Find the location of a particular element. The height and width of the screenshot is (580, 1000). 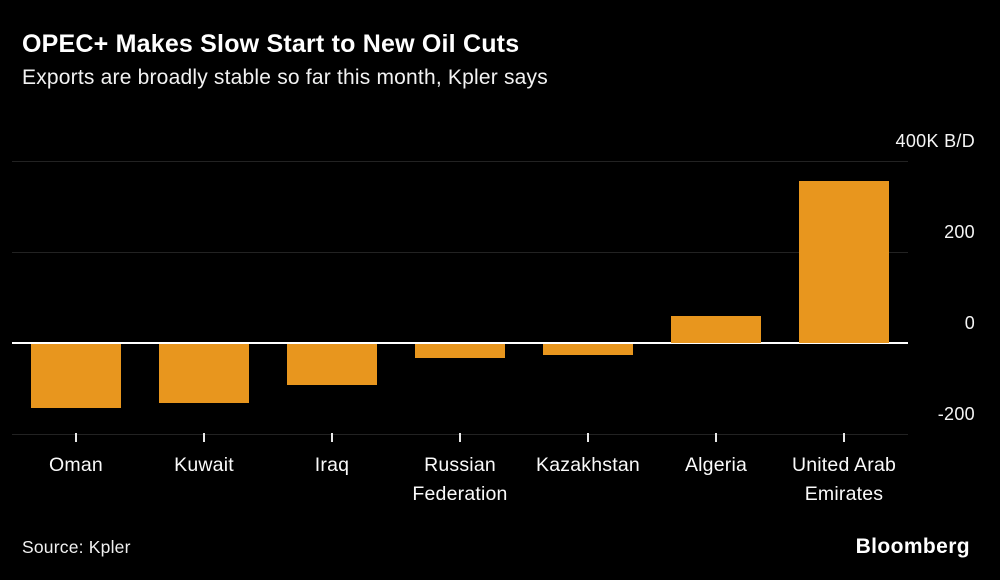

y-axis-label: 400K B/D is located at coordinates (935, 141).